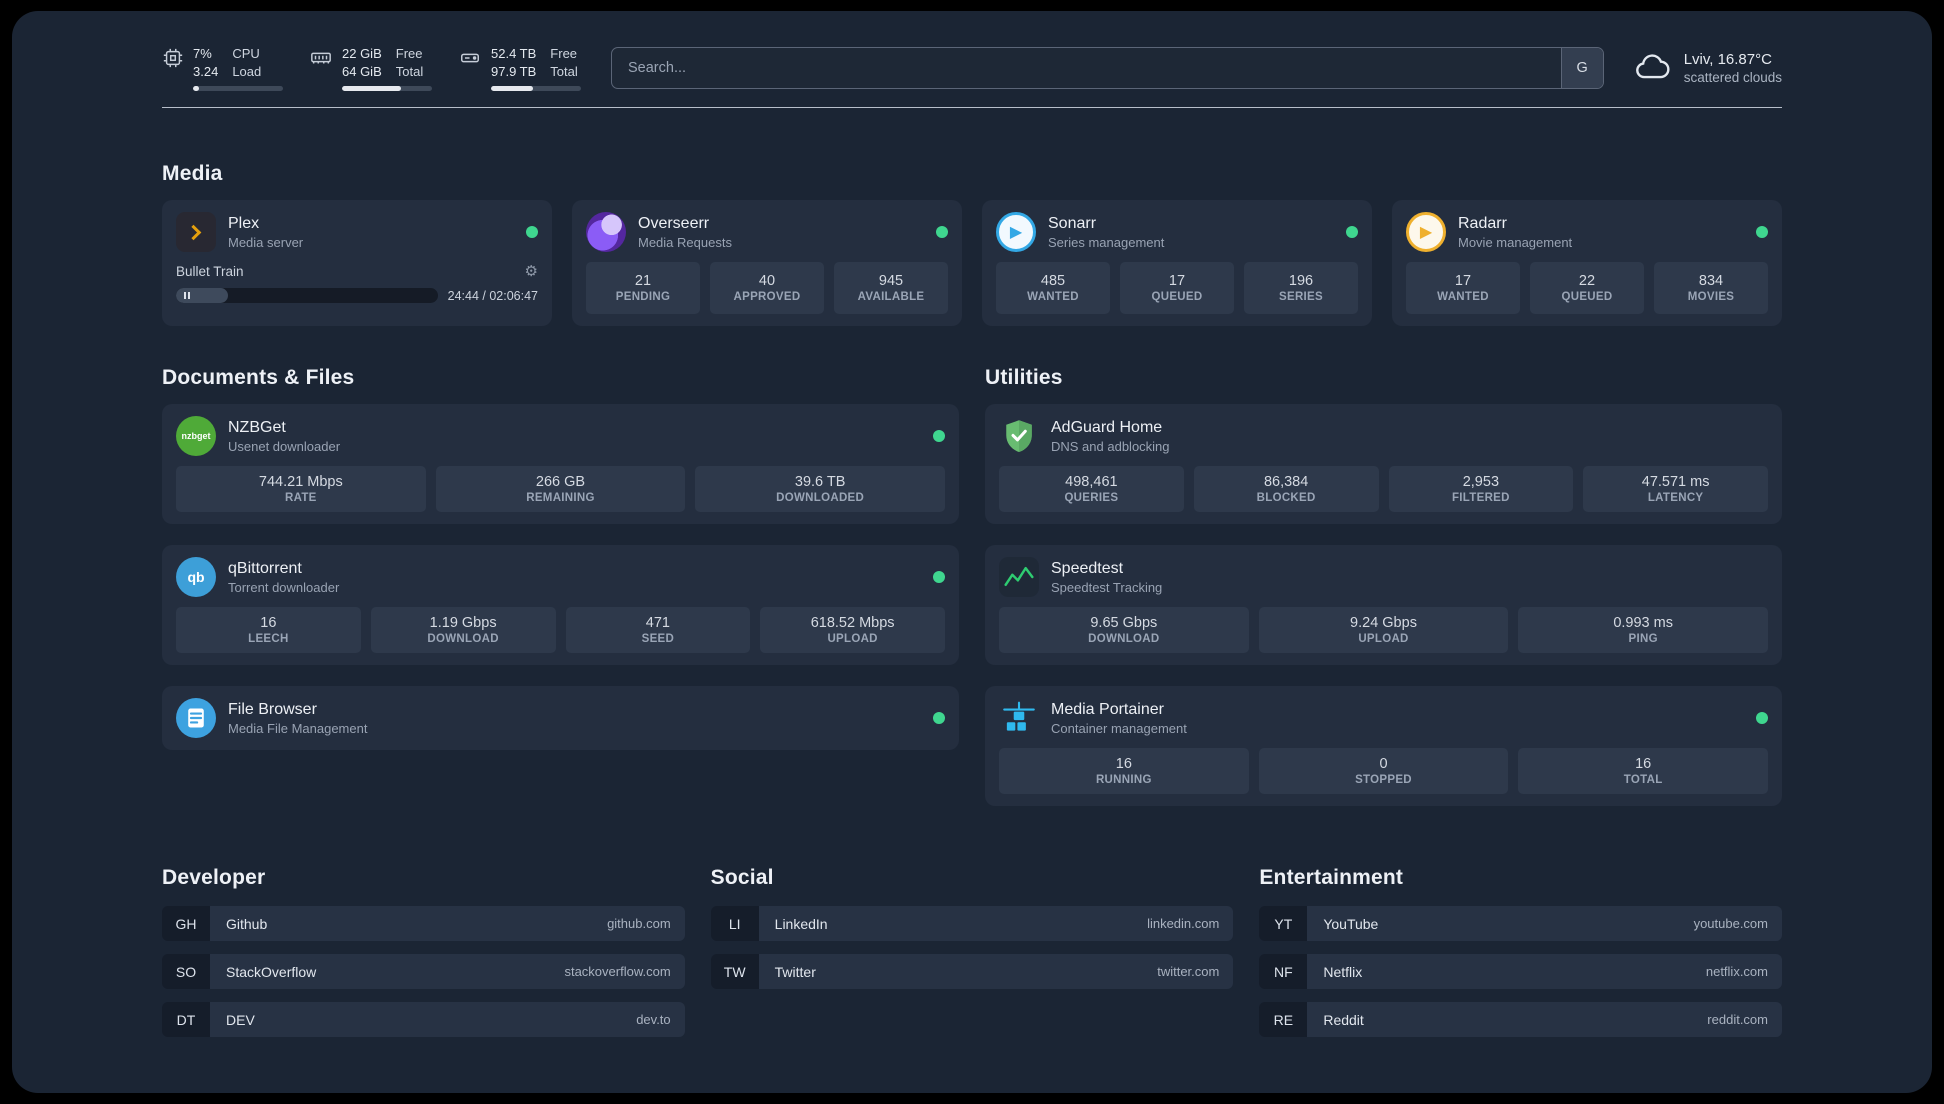 Image resolution: width=1944 pixels, height=1104 pixels. I want to click on gear-icon: ⚙, so click(531, 272).